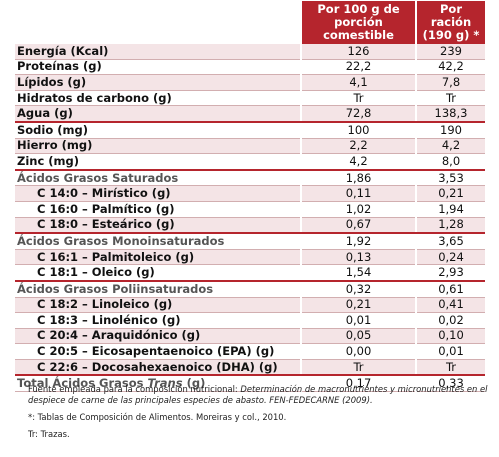  I want to click on table-row: C 18:1 – Oleico (g) 1,54 2,93, so click(250, 273).